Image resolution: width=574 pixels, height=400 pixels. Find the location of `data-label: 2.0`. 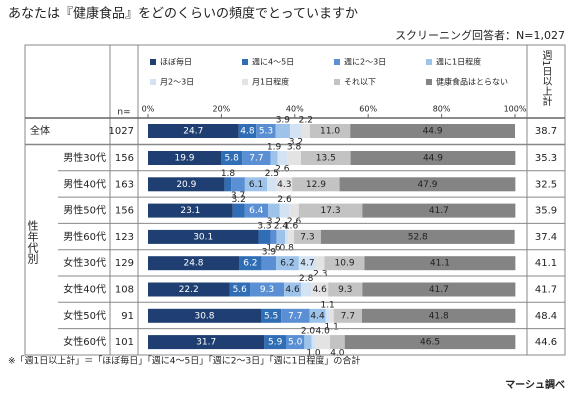

data-label: 2.0 is located at coordinates (308, 332).